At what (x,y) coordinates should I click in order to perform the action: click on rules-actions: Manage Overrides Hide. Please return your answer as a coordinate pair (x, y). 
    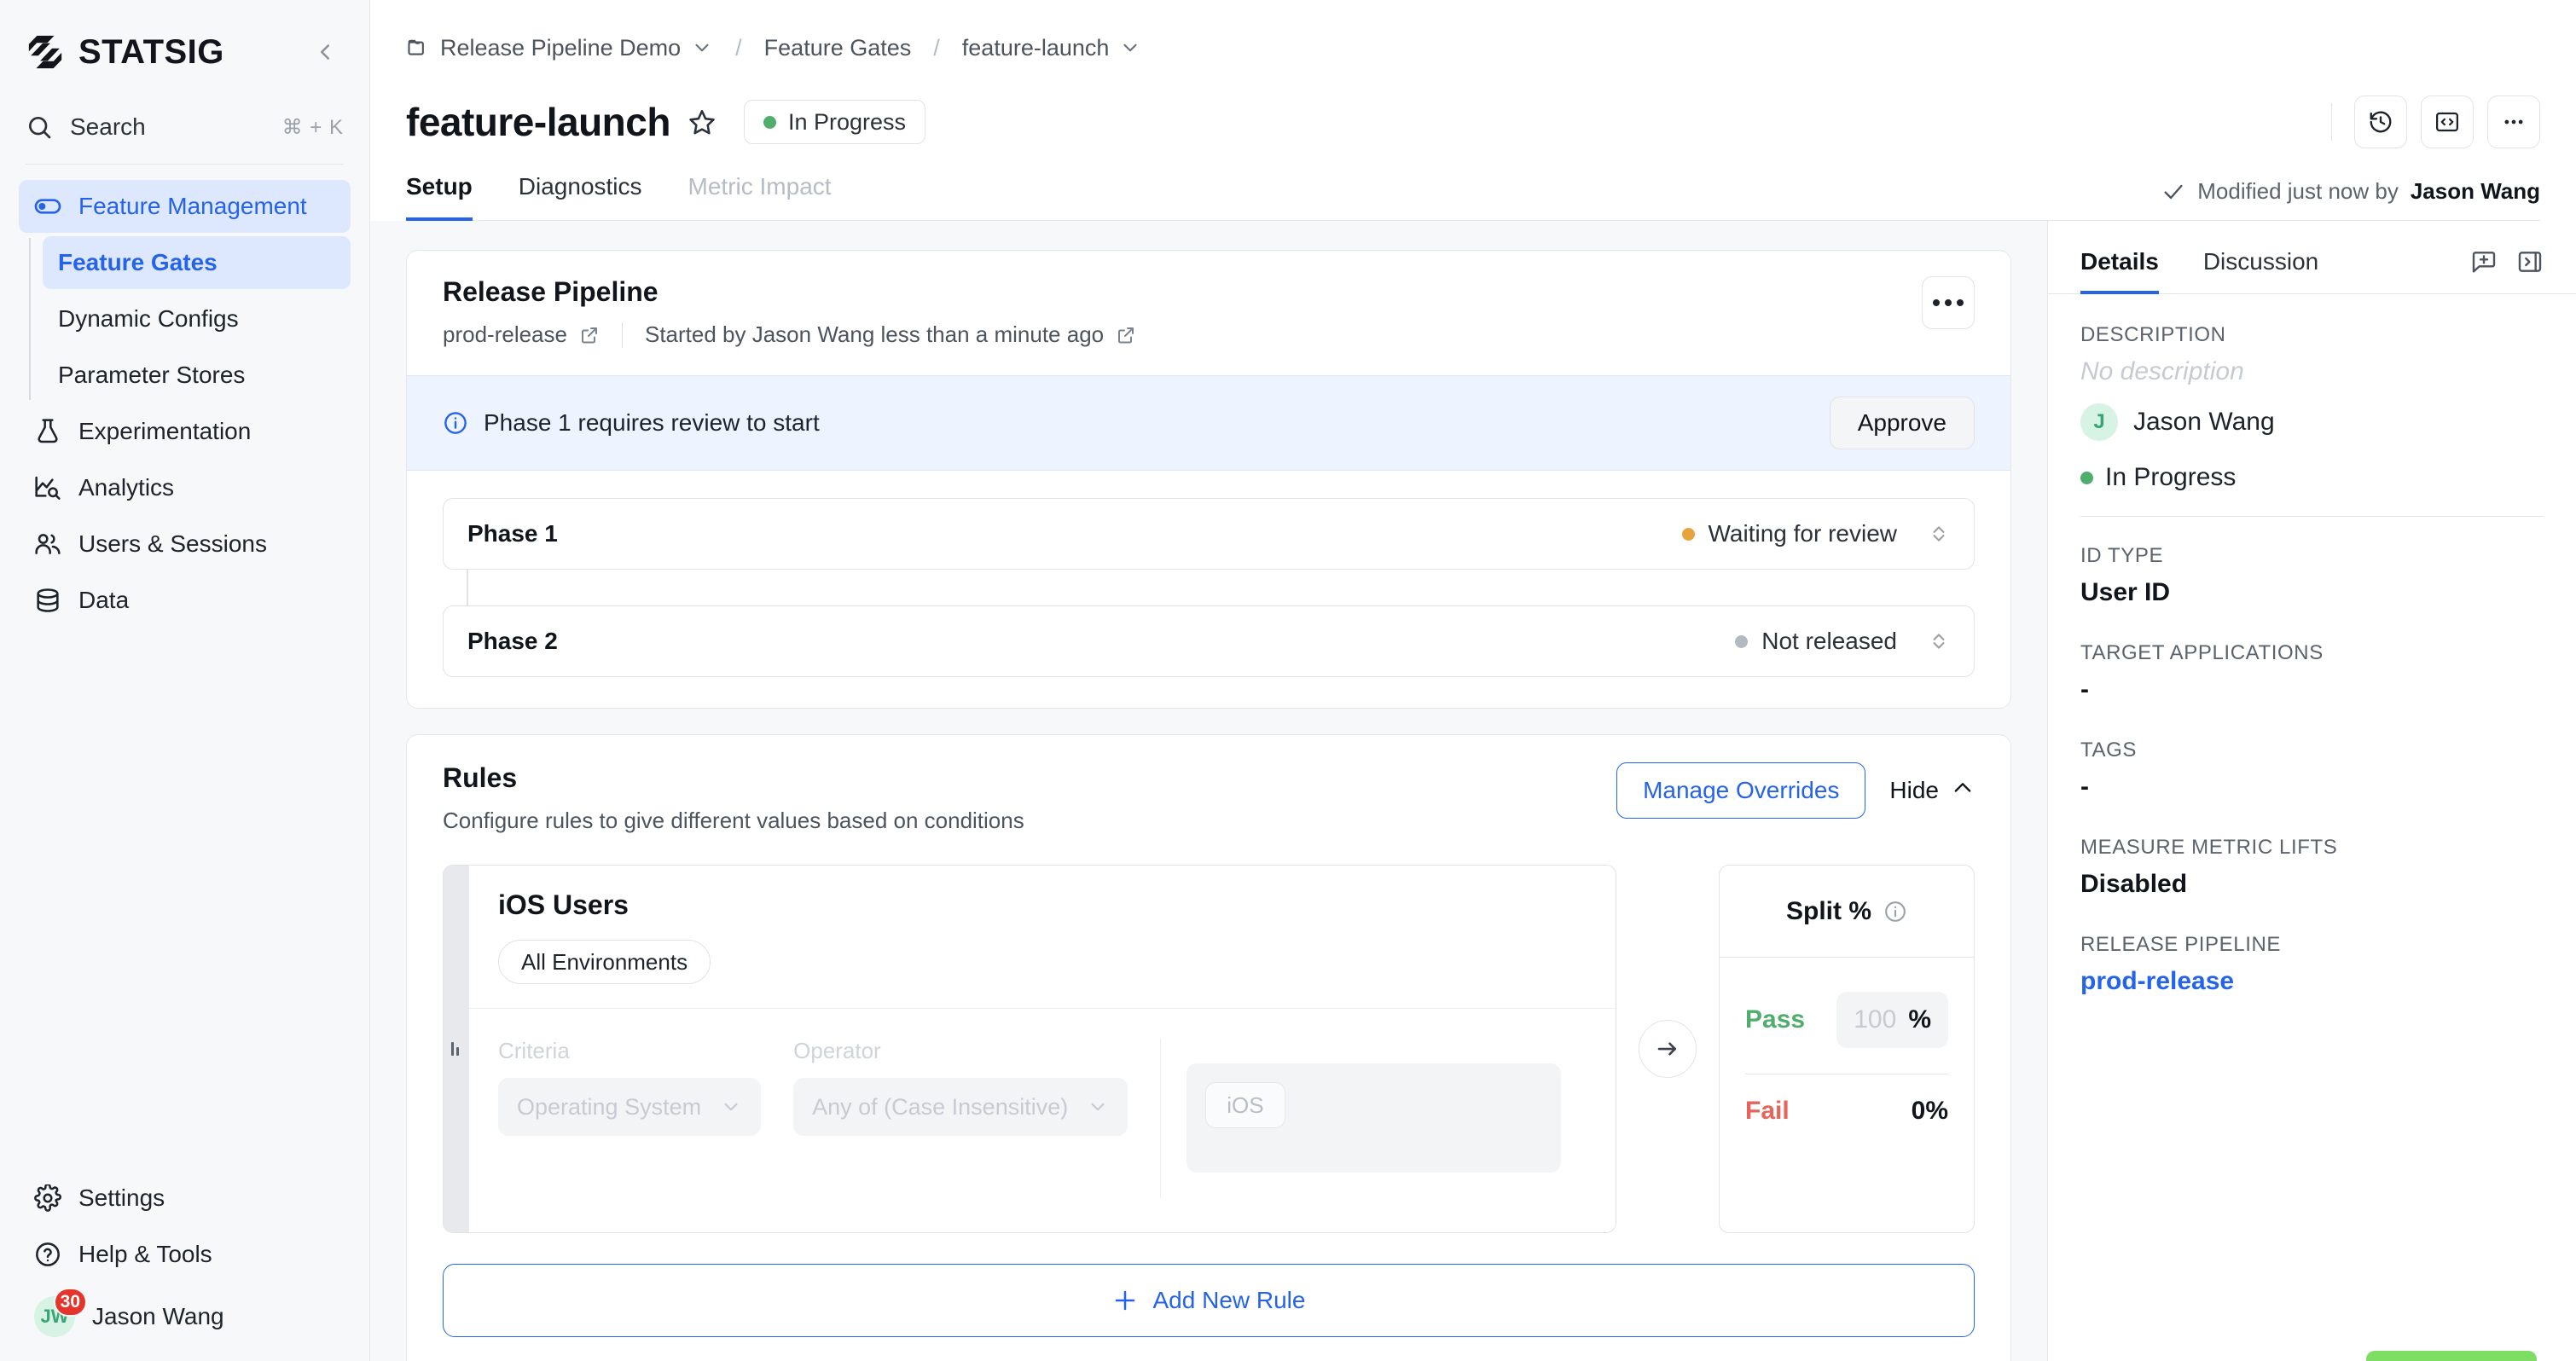
    Looking at the image, I should click on (1795, 791).